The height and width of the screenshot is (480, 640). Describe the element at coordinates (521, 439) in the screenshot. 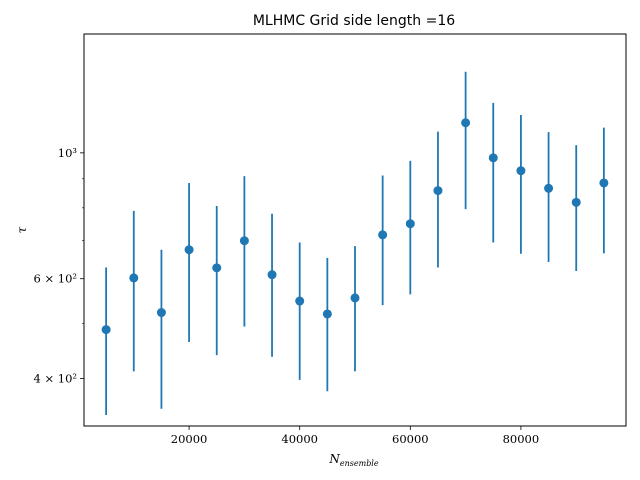

I see `x-tick-label: 80000` at that location.